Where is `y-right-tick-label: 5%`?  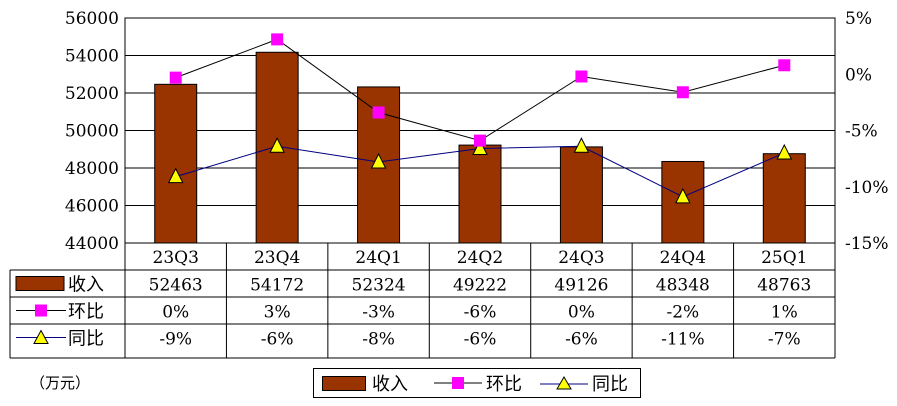
y-right-tick-label: 5% is located at coordinates (858, 19).